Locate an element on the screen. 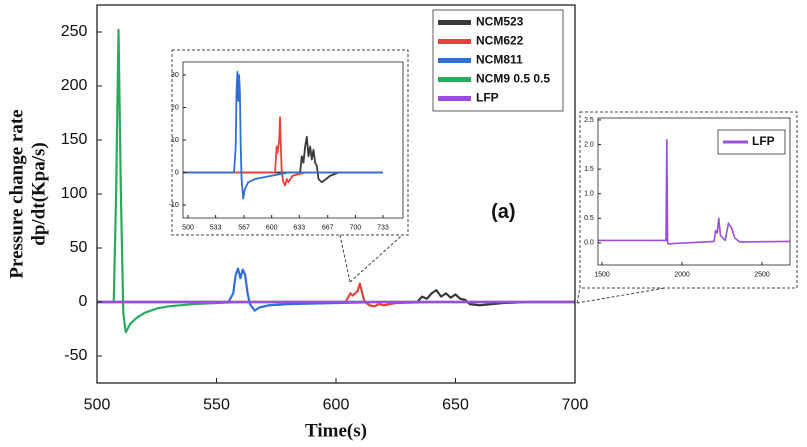 This screenshot has height=447, width=807. x-tick-label: 733 is located at coordinates (383, 228).